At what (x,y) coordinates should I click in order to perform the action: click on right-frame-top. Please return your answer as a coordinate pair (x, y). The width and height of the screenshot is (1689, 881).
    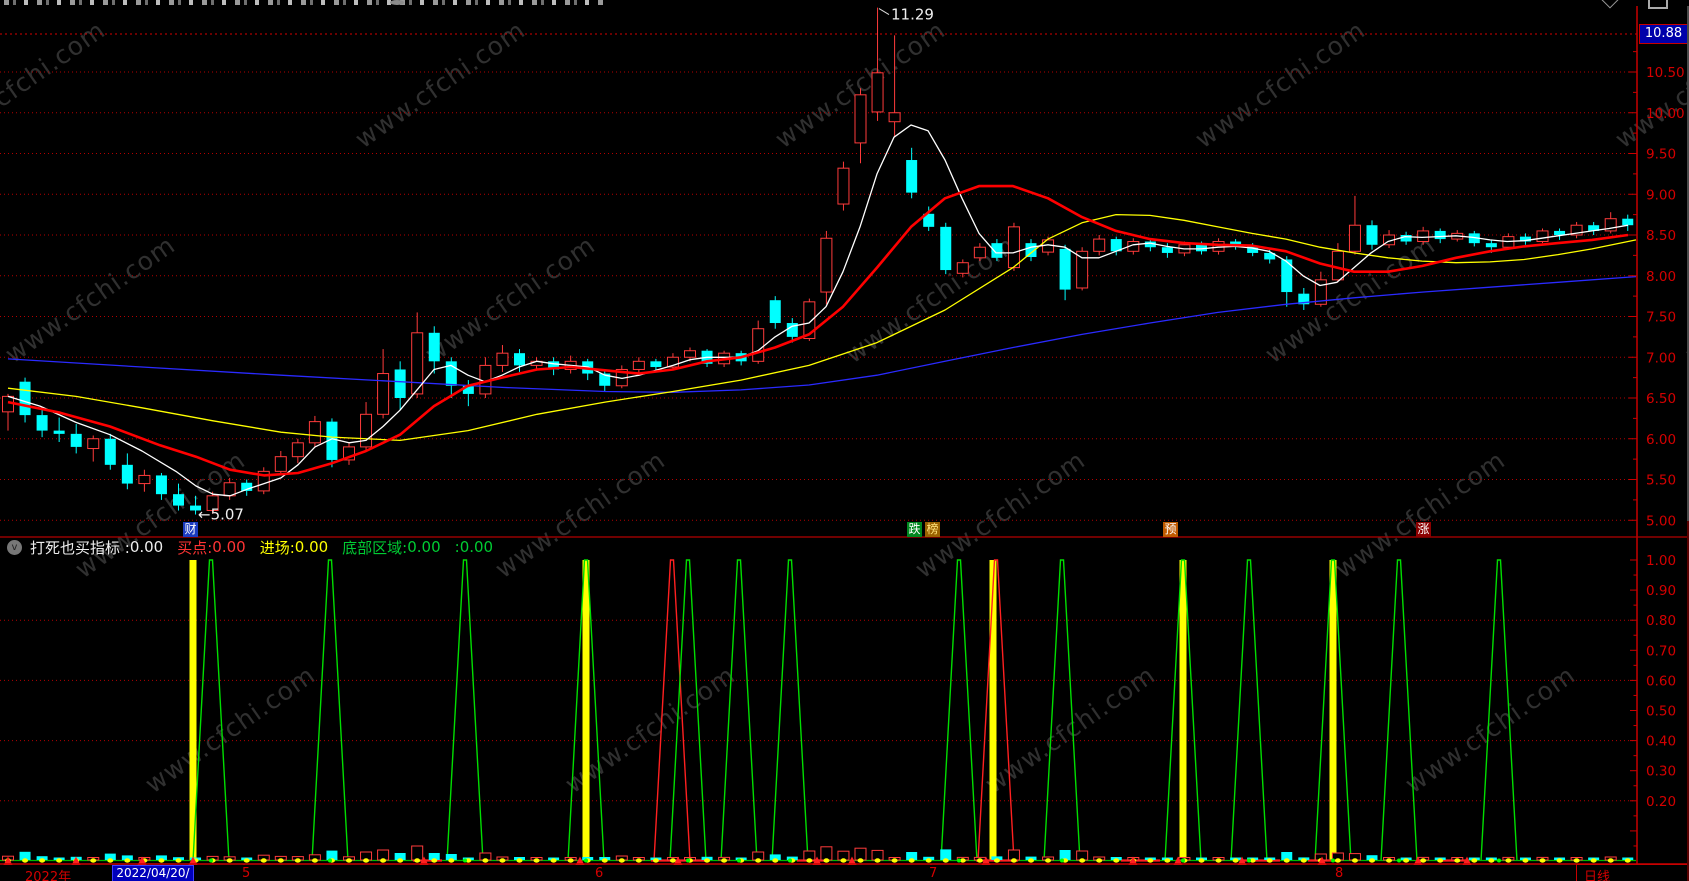
    Looking at the image, I should click on (1688, 263).